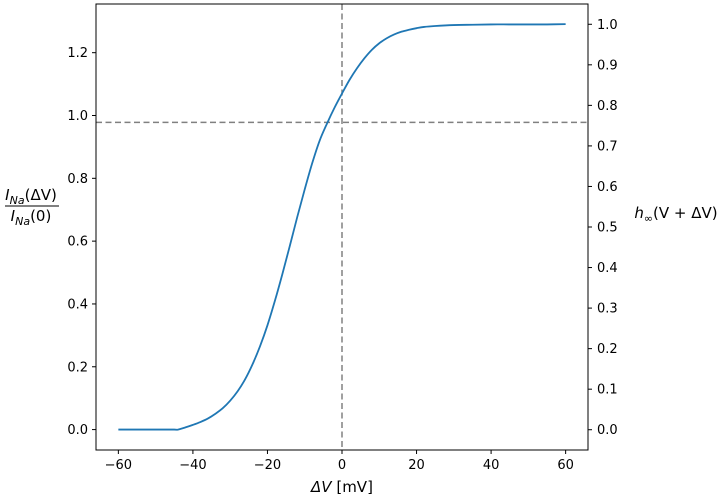 This screenshot has width=725, height=500. What do you see at coordinates (77, 242) in the screenshot?
I see `left-y-tick-label: 0.6` at bounding box center [77, 242].